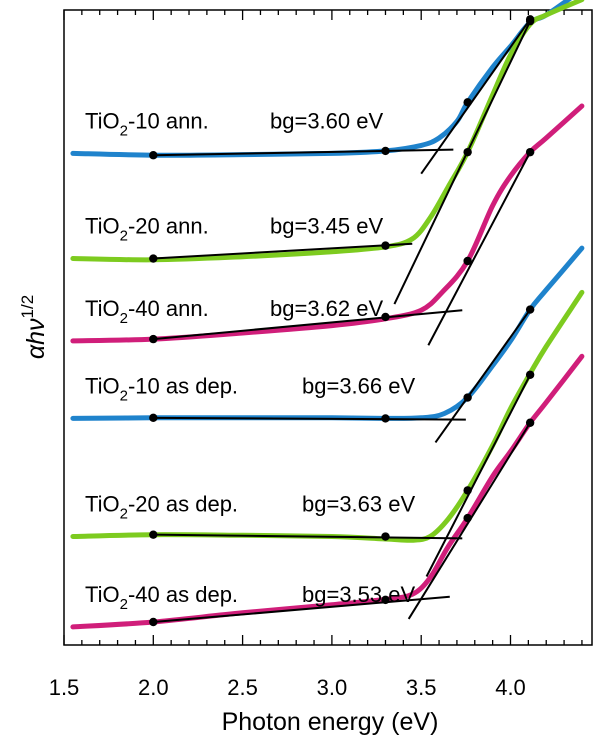 The width and height of the screenshot is (597, 744). What do you see at coordinates (147, 123) in the screenshot?
I see `series-label-1: TiO2-10 ann.` at bounding box center [147, 123].